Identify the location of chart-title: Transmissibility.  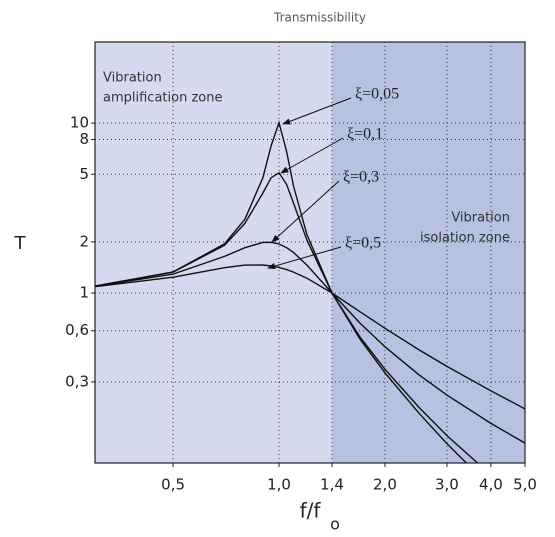
(319, 18).